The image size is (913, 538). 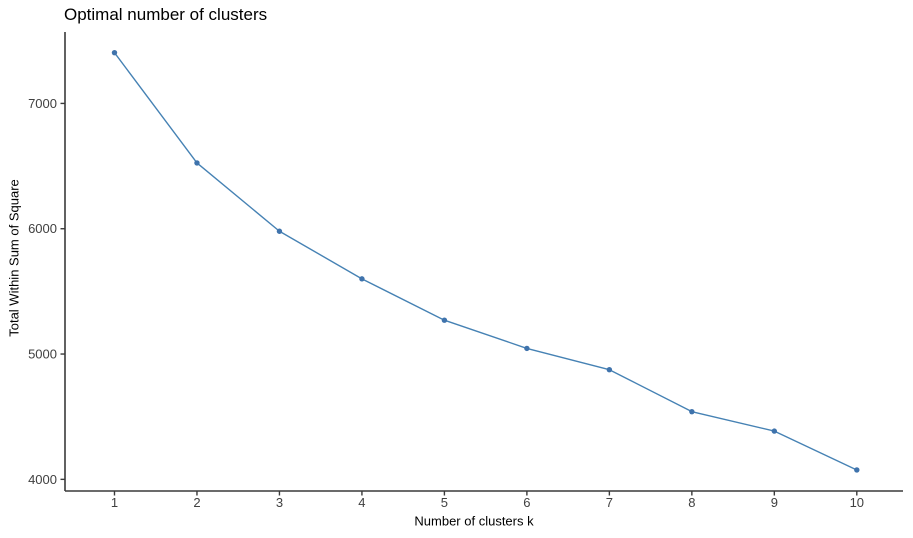 I want to click on x-tick-label: 1, so click(x=114, y=502).